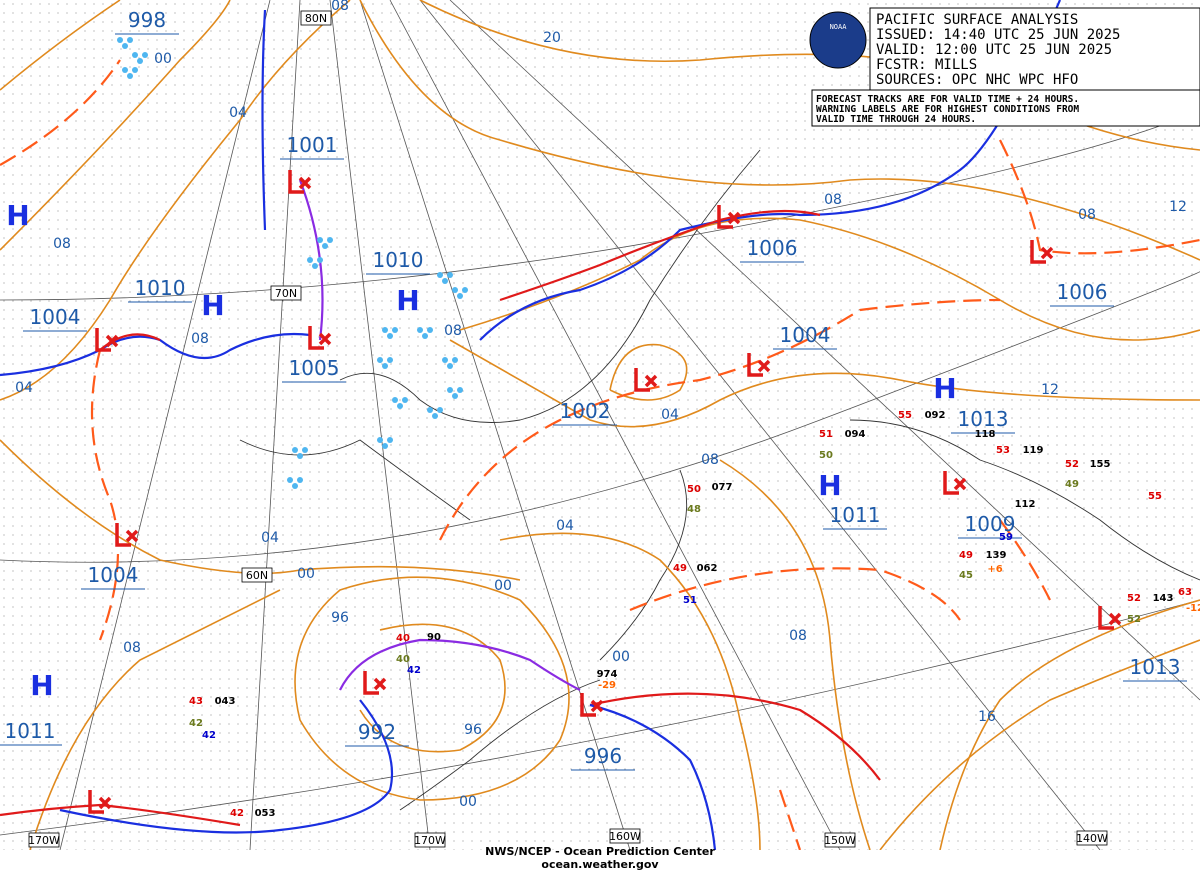  What do you see at coordinates (966, 575) in the screenshot?
I see `ship-observation: 45` at bounding box center [966, 575].